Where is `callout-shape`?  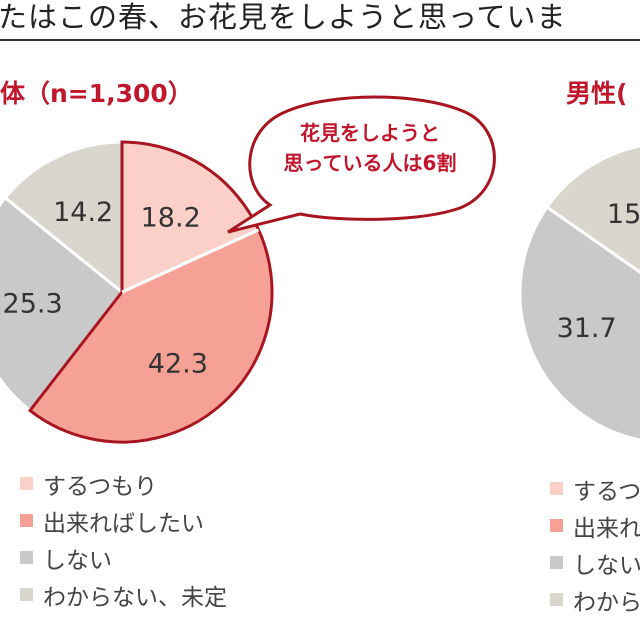
callout-shape is located at coordinates (361, 164).